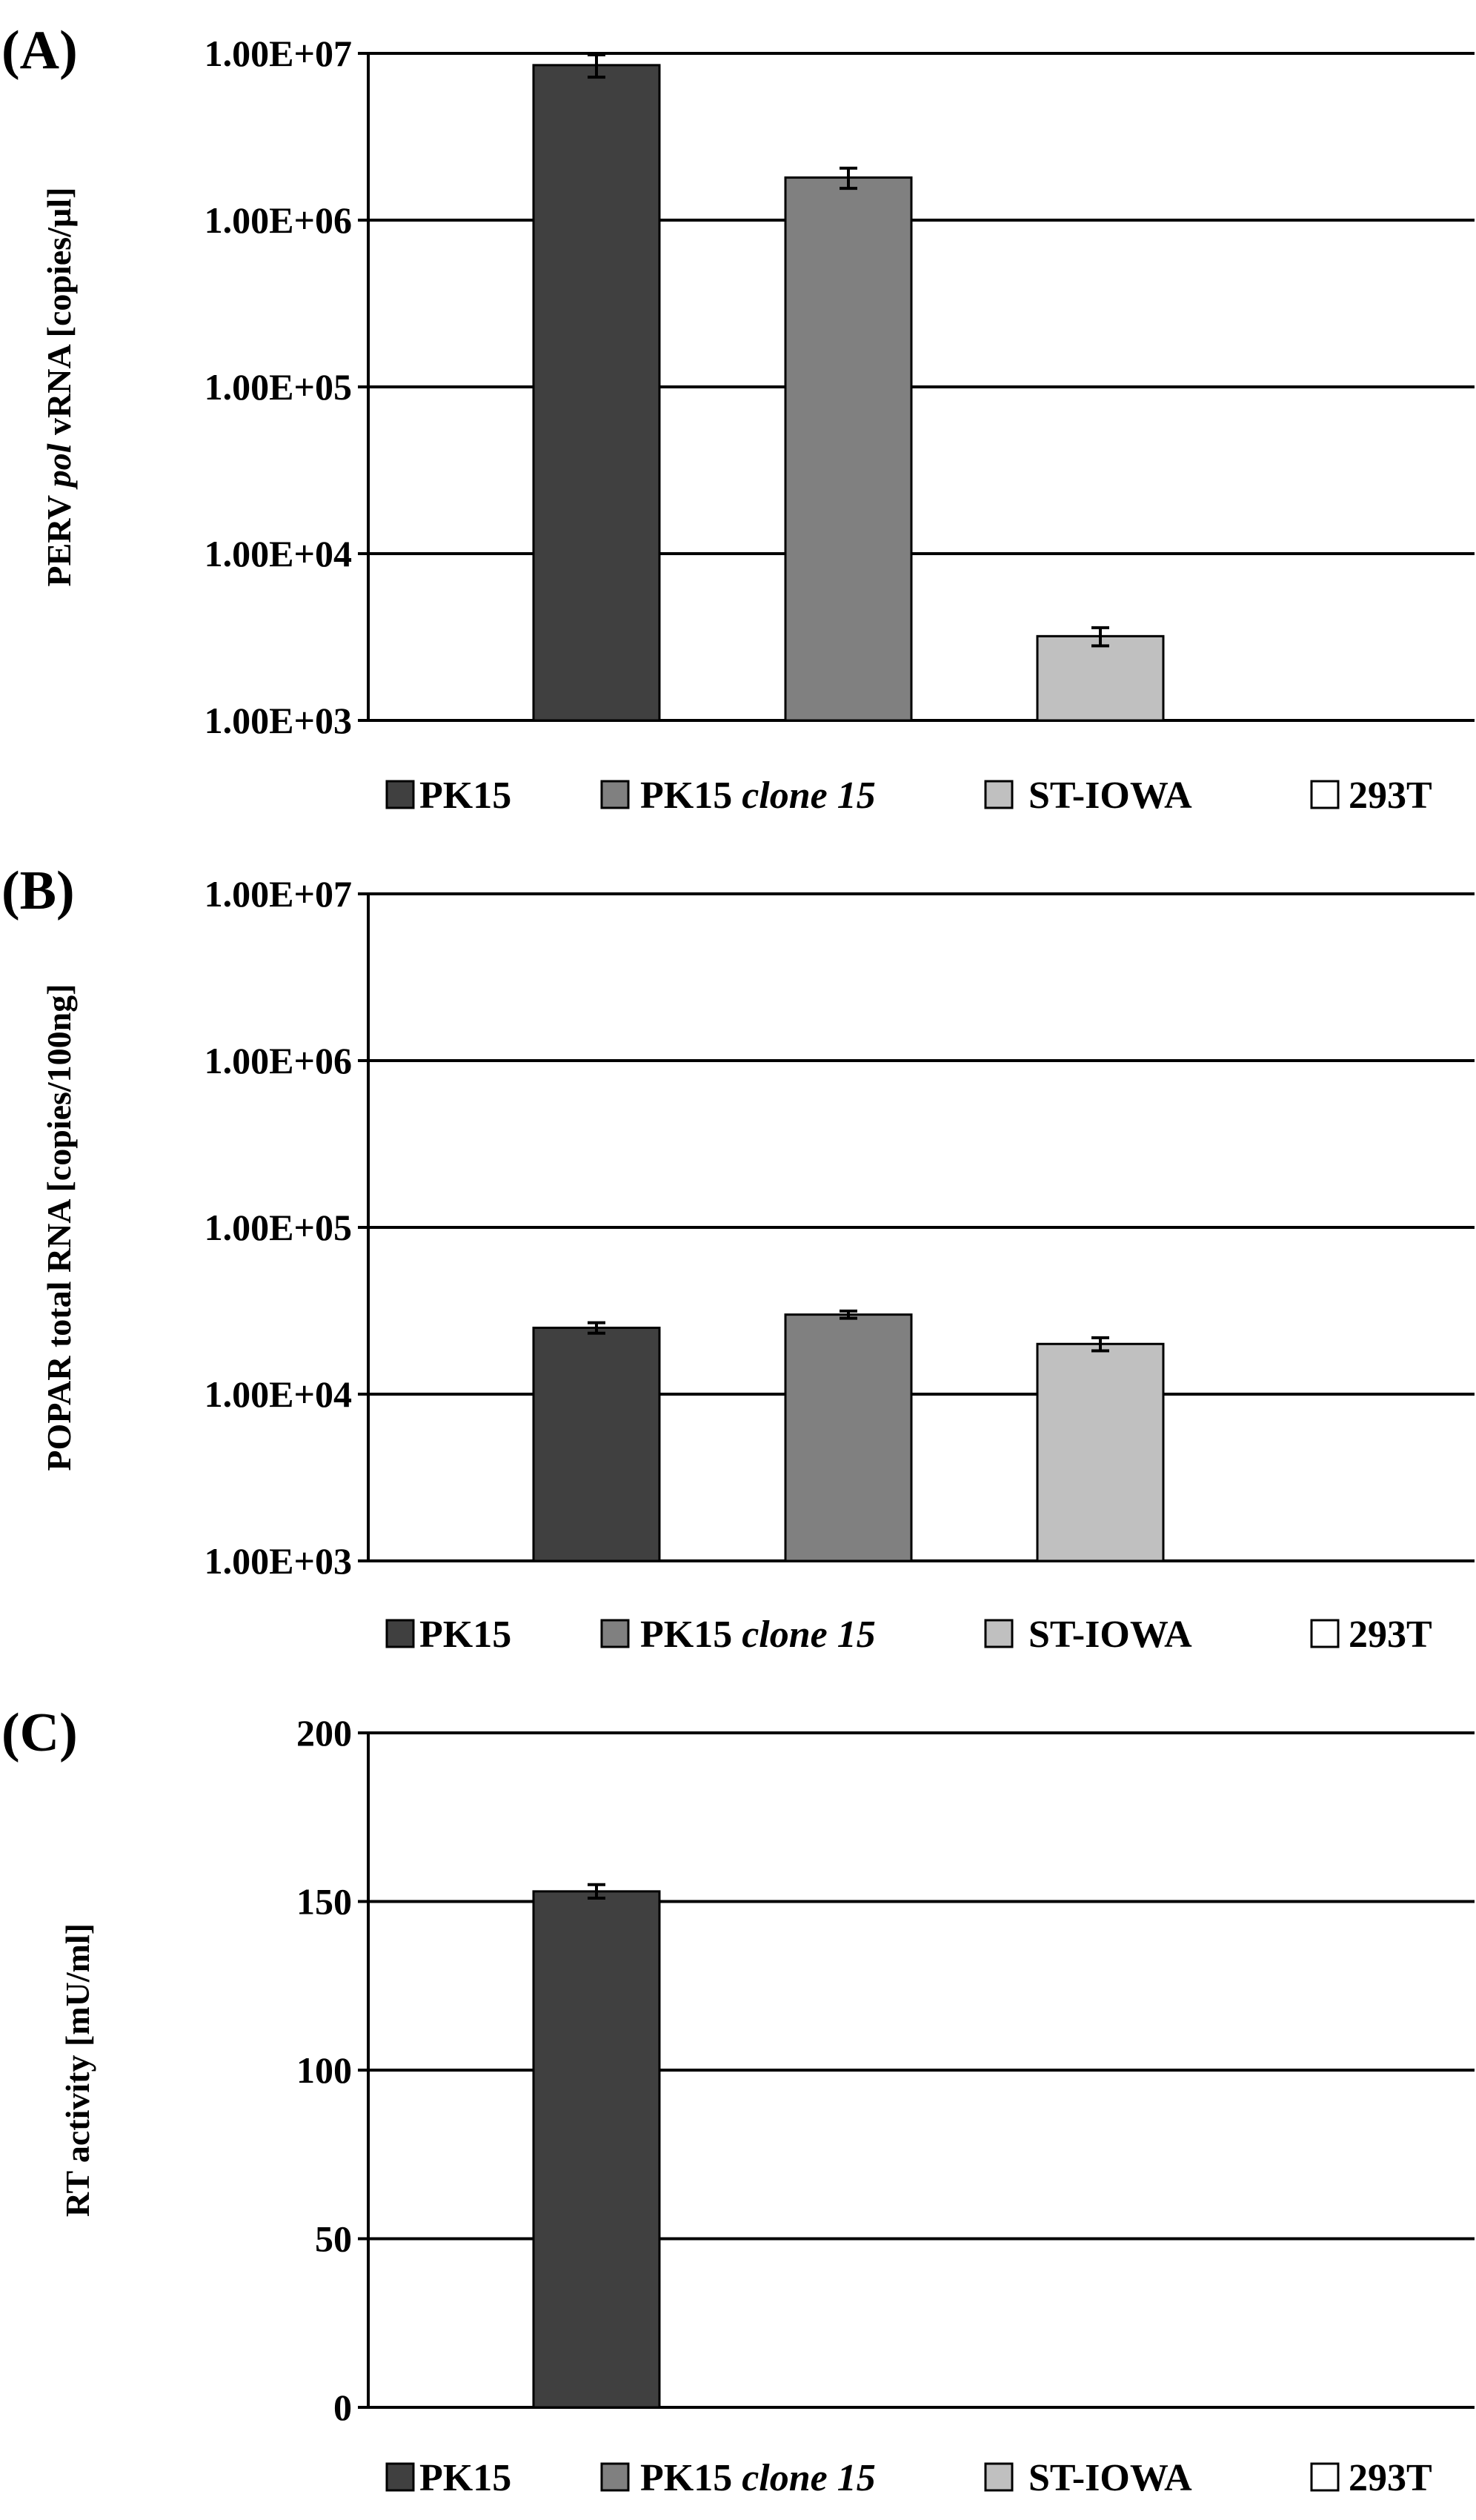 The image size is (1476, 2520). What do you see at coordinates (59, 1227) in the screenshot?
I see `y-axis-label: POPAR total RNA [copies/100ng]` at bounding box center [59, 1227].